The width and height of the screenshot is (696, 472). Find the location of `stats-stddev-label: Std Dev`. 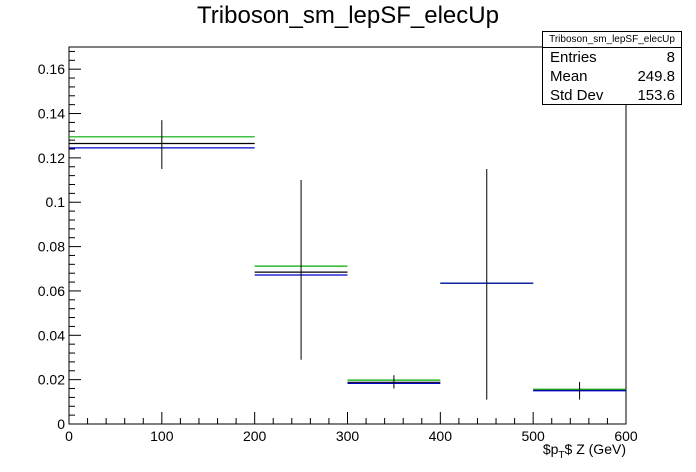

stats-stddev-label: Std Dev is located at coordinates (577, 95).